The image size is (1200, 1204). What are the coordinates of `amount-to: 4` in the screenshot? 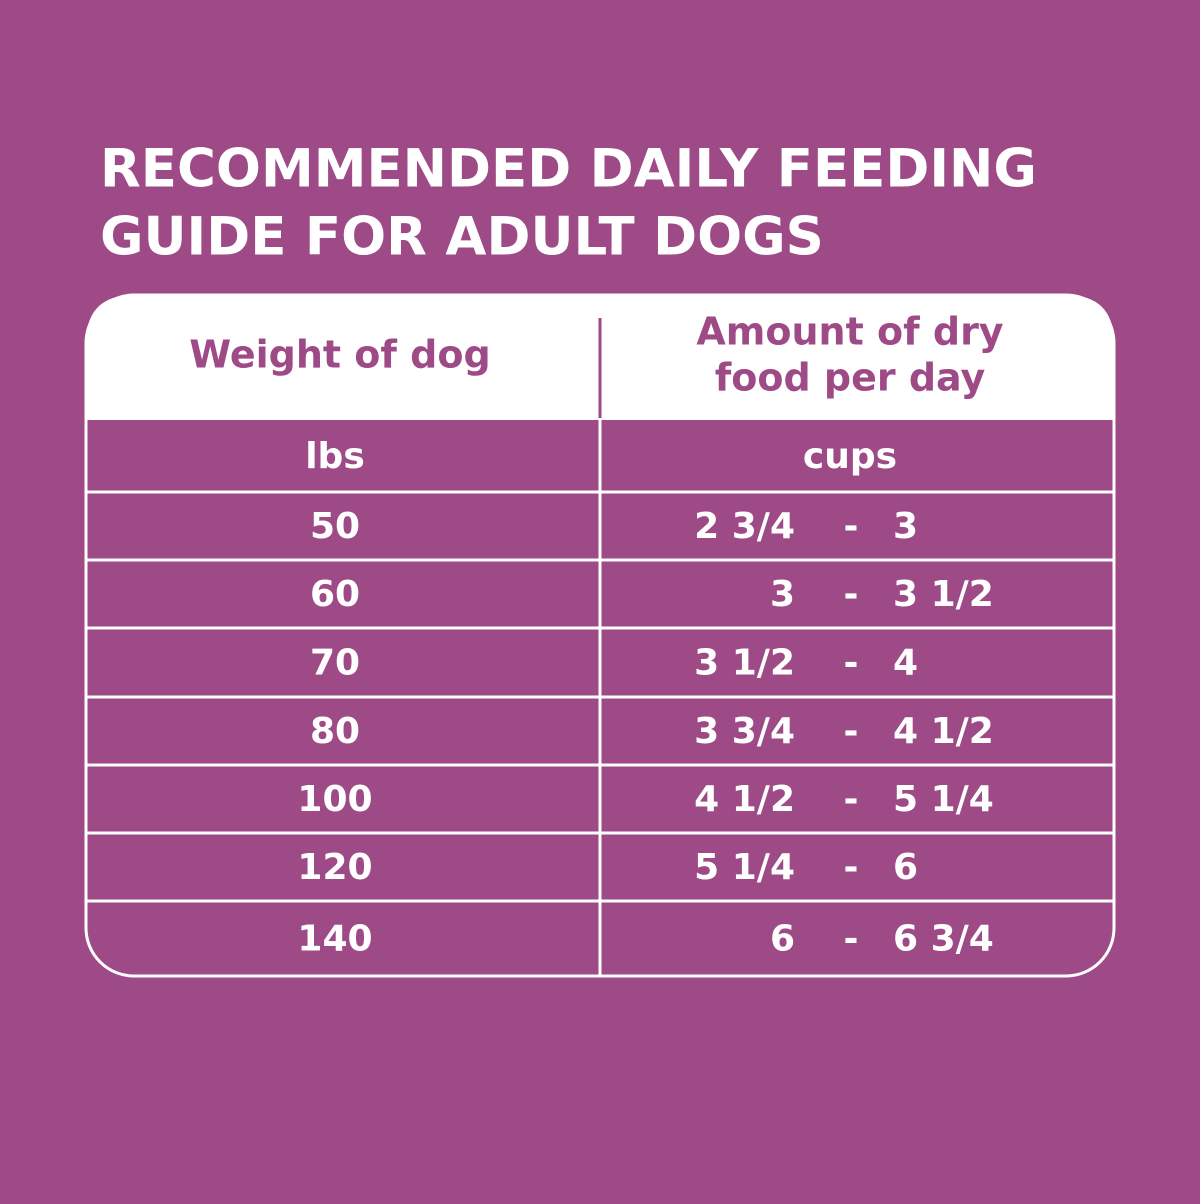 It's located at (905, 663).